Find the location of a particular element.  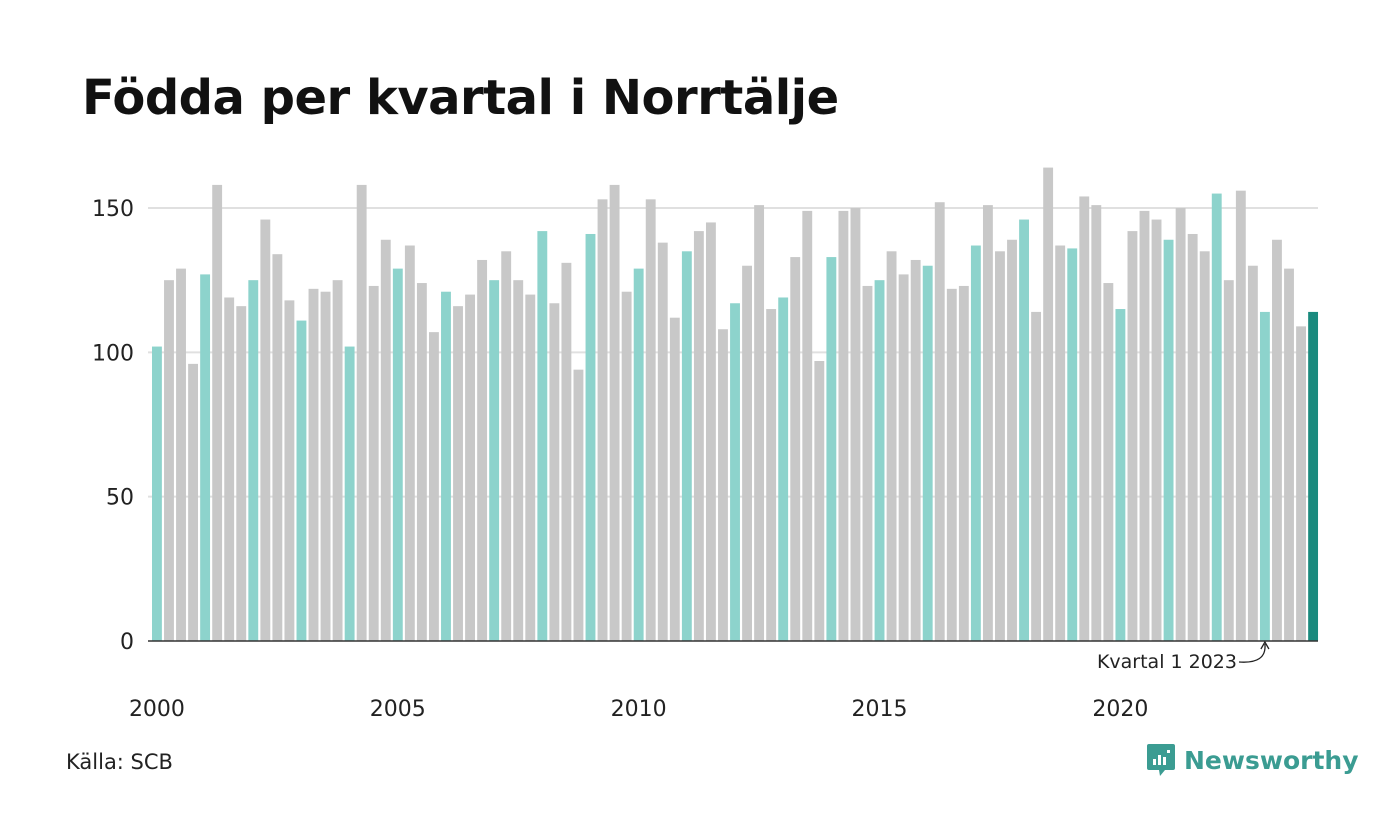

source-note: Källa: SCB is located at coordinates (119, 762).